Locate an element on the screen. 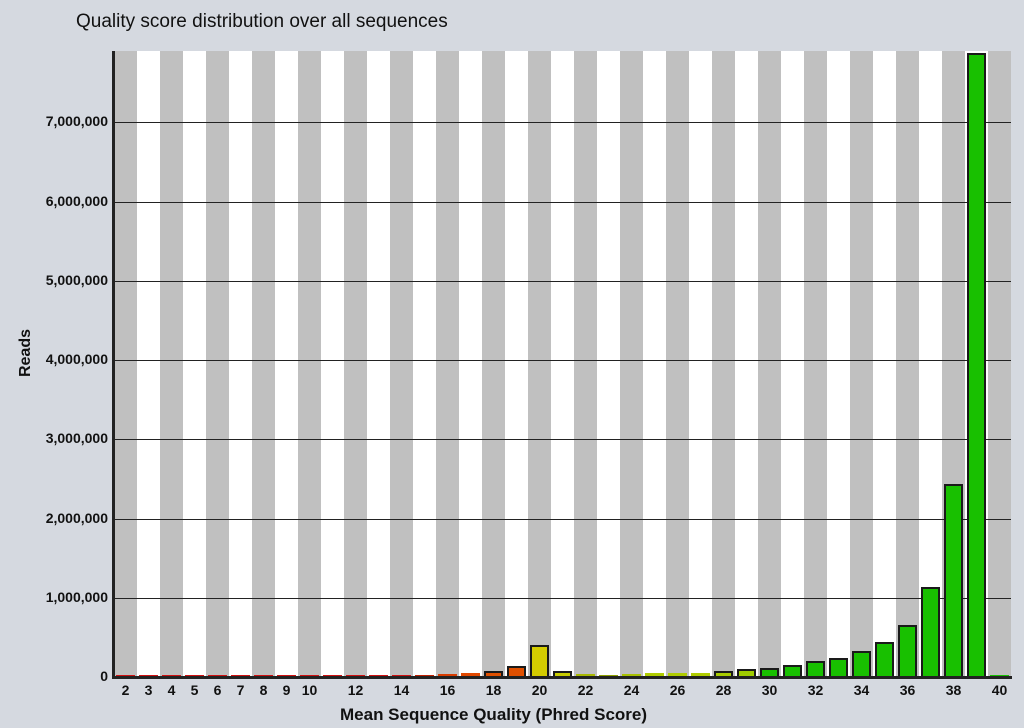 The image size is (1024, 728). y-tick-label: 5,000,000 is located at coordinates (76, 279).